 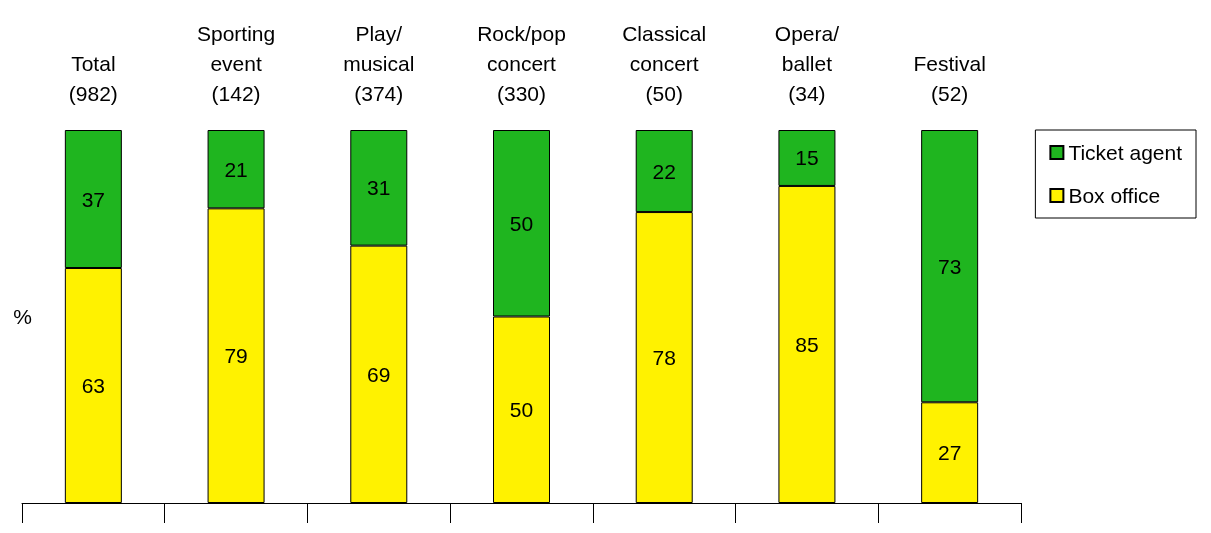 What do you see at coordinates (379, 63) in the screenshot?
I see `x-tick-label: Play/ musical (374)` at bounding box center [379, 63].